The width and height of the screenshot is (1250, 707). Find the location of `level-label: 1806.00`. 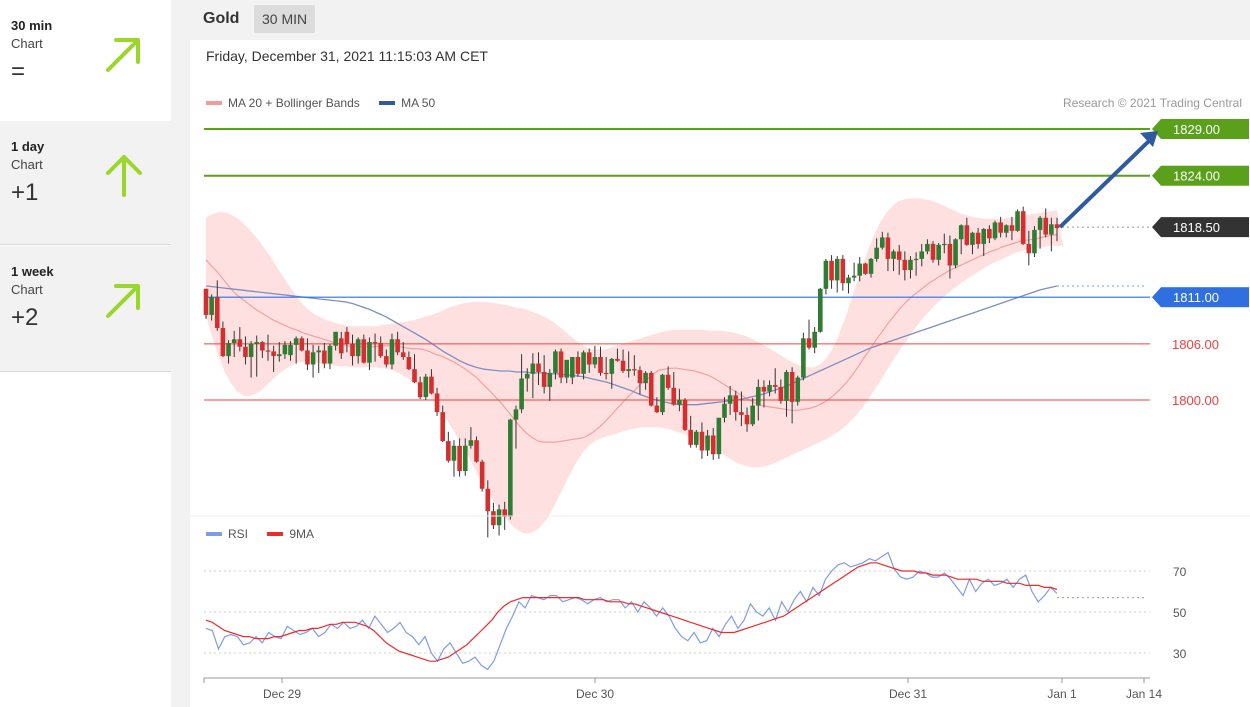

level-label: 1806.00 is located at coordinates (1195, 344).